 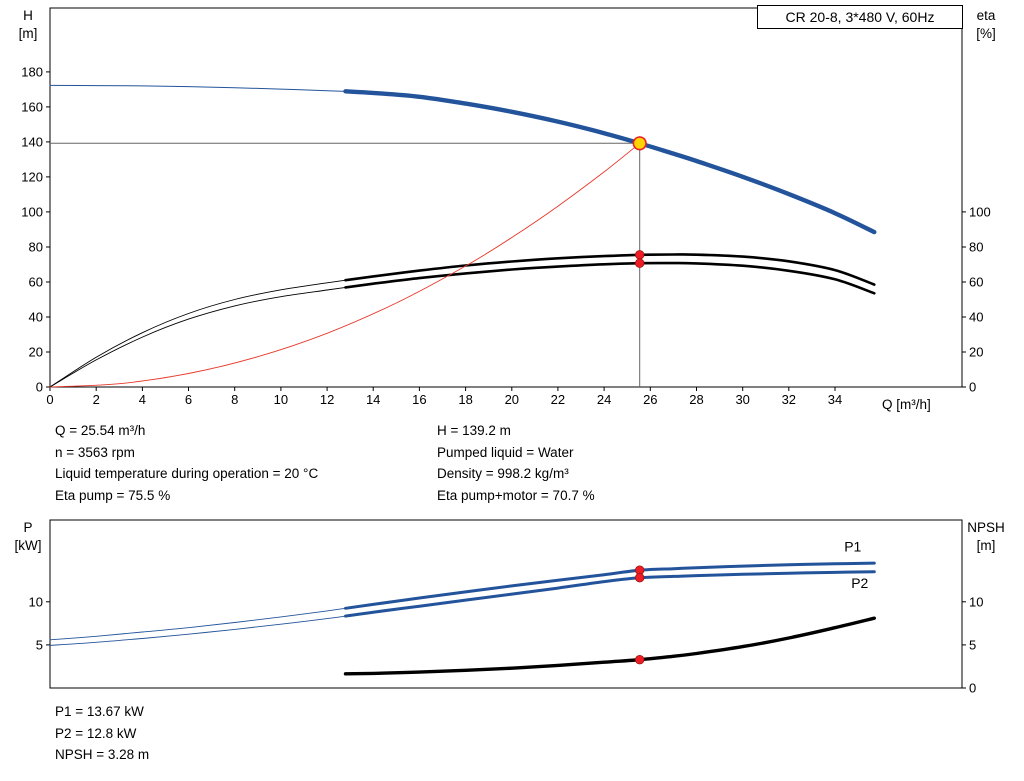 I want to click on y-right-axis-title: NPSH, so click(x=986, y=527).